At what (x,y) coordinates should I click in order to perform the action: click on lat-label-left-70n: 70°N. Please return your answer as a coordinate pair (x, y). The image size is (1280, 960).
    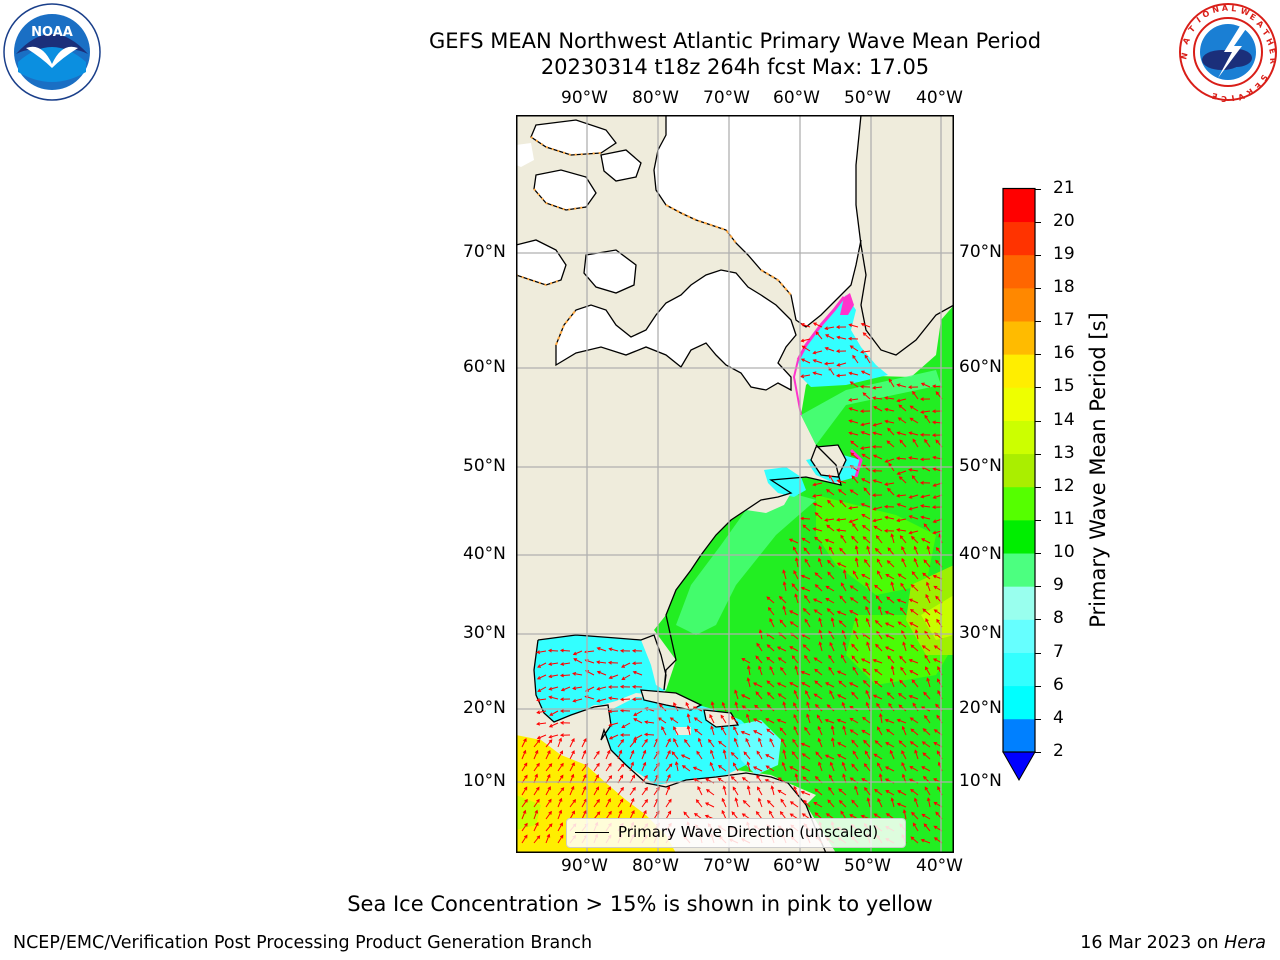
    Looking at the image, I should click on (484, 252).